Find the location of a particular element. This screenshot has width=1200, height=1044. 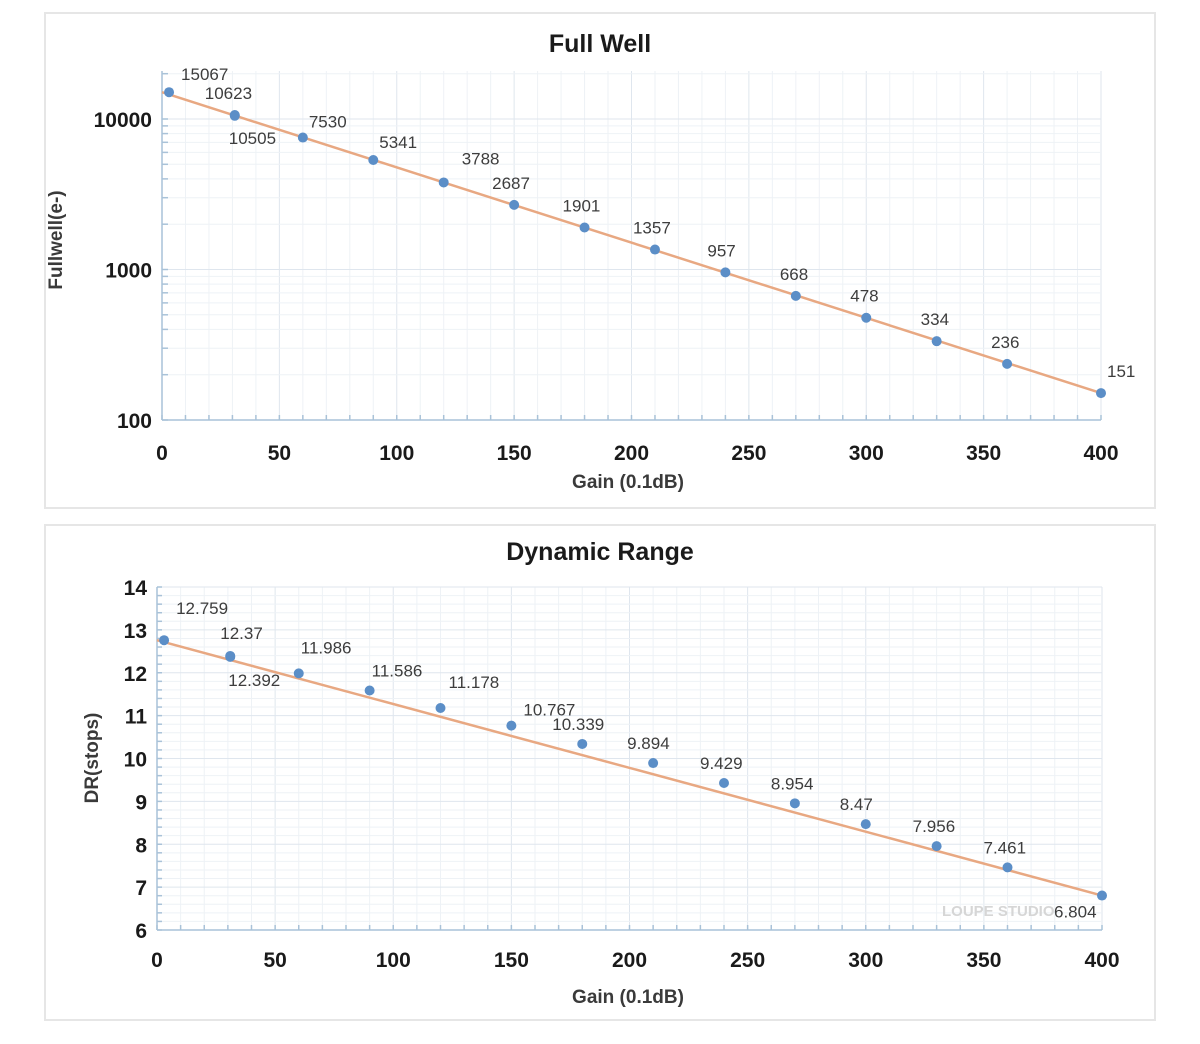

data-label: 151 is located at coordinates (1121, 371).